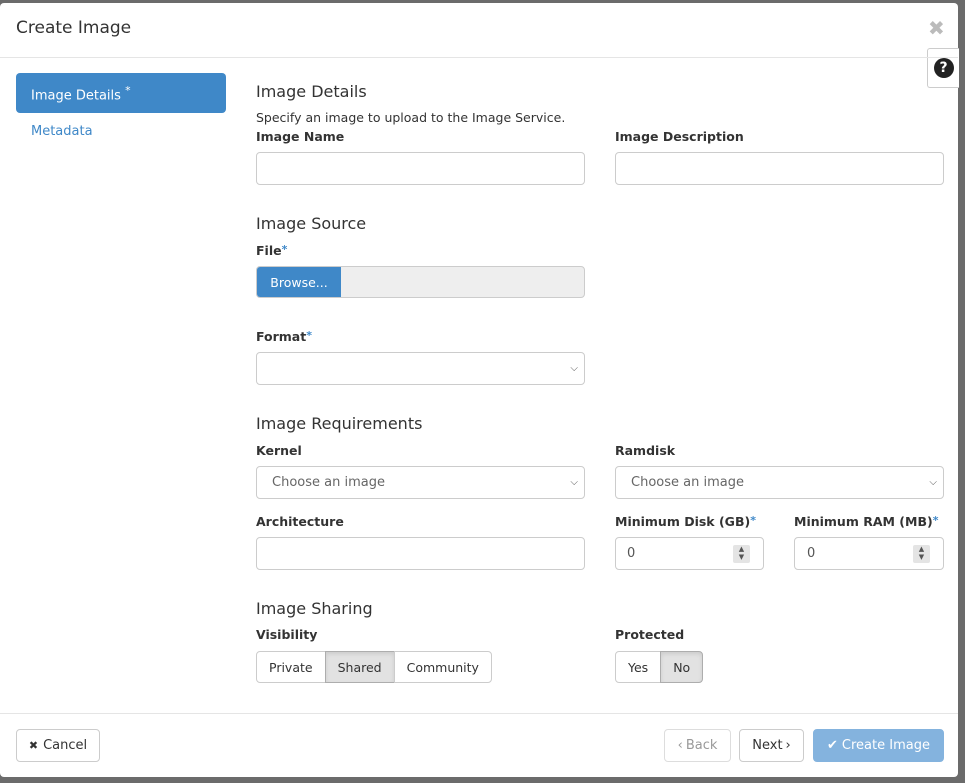 This screenshot has height=783, width=965. I want to click on next-button: Next ›, so click(771, 745).